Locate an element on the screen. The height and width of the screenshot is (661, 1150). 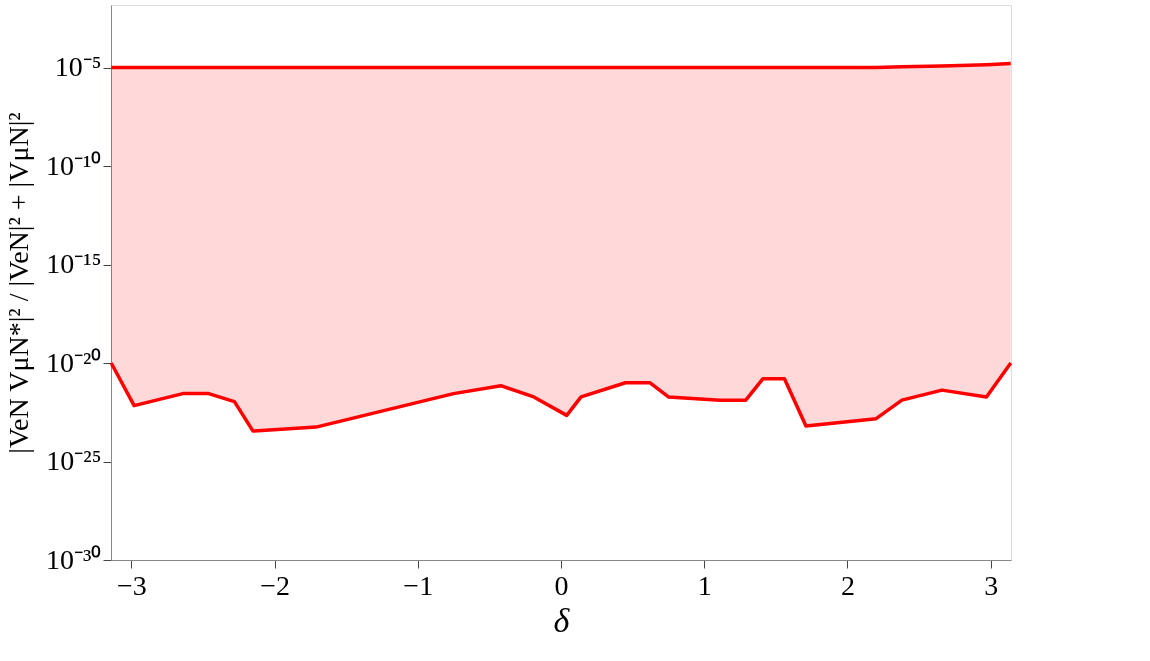
x-axis-title: δ is located at coordinates (562, 620).